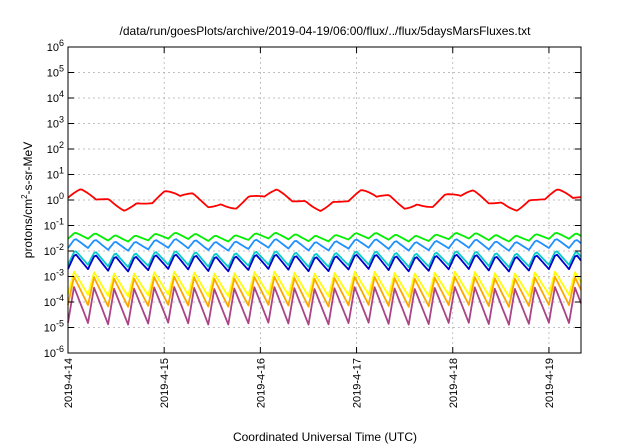 The height and width of the screenshot is (448, 640). Describe the element at coordinates (55, 123) in the screenshot. I see `y-tick-label: 10³` at that location.